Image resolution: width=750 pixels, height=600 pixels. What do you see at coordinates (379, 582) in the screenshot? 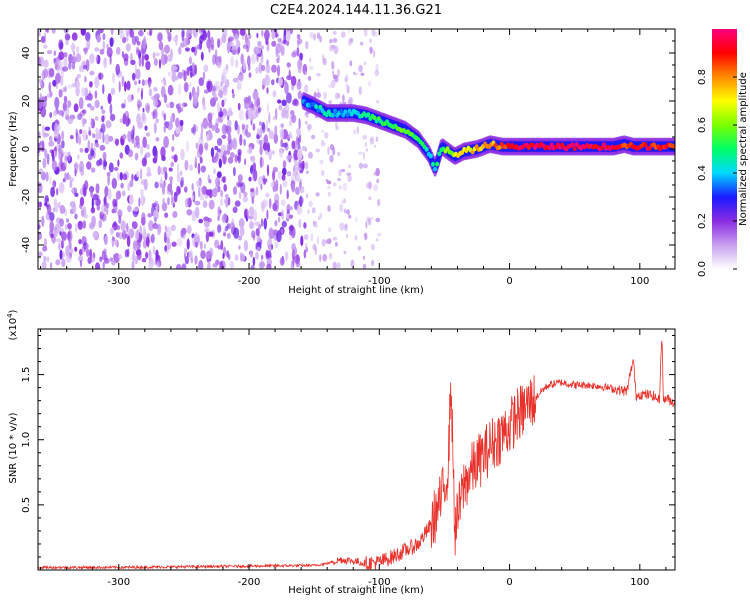
I see `x-tick-label: -100` at bounding box center [379, 582].